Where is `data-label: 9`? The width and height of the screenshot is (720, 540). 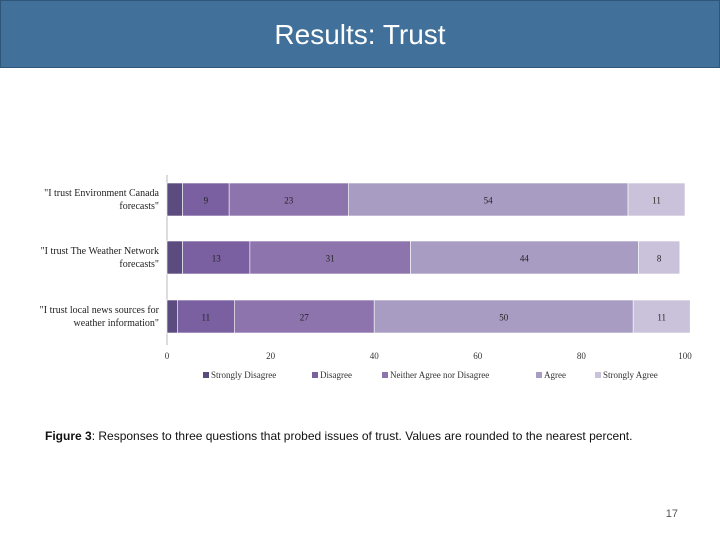
data-label: 9 is located at coordinates (206, 201).